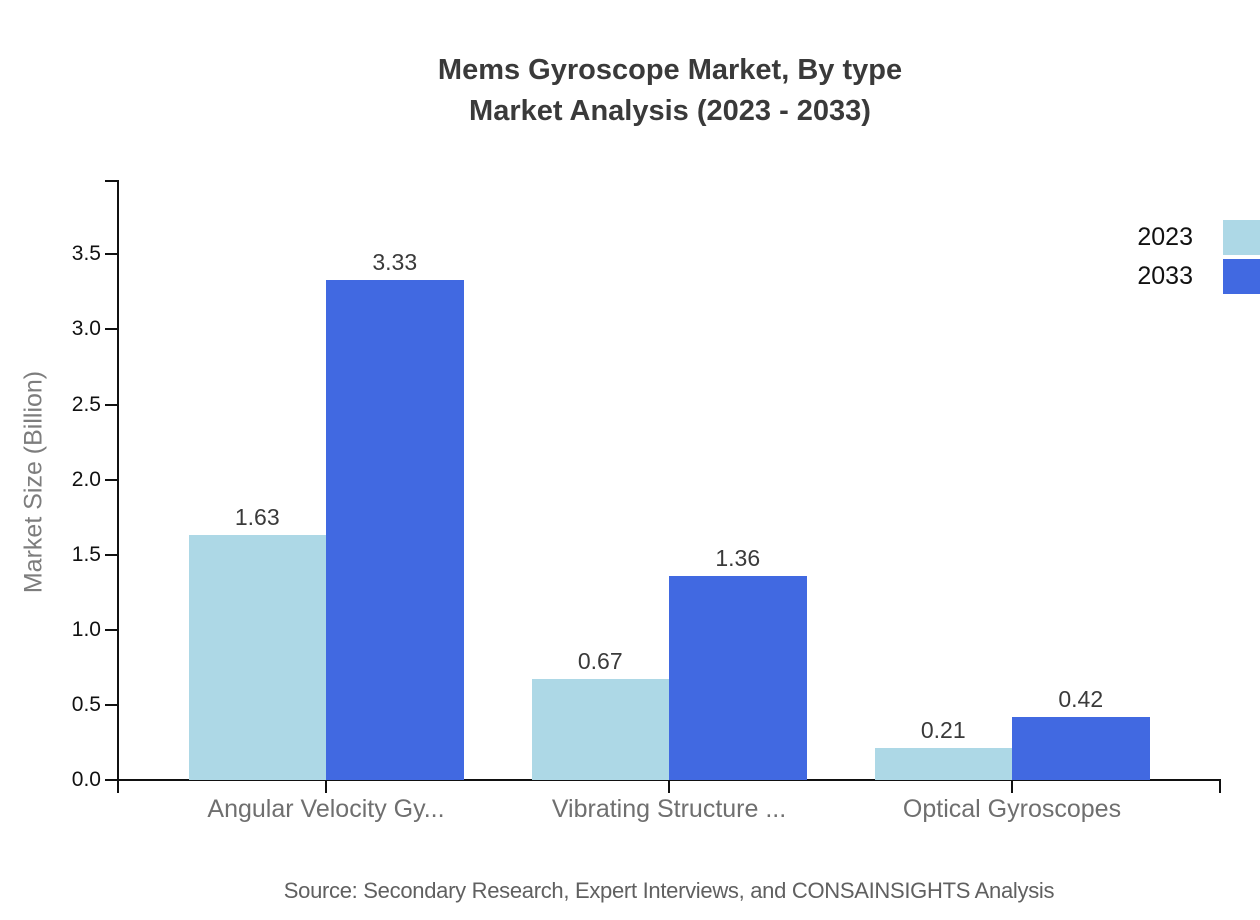 The width and height of the screenshot is (1260, 920). I want to click on y-tick-label: 2.0, so click(86, 479).